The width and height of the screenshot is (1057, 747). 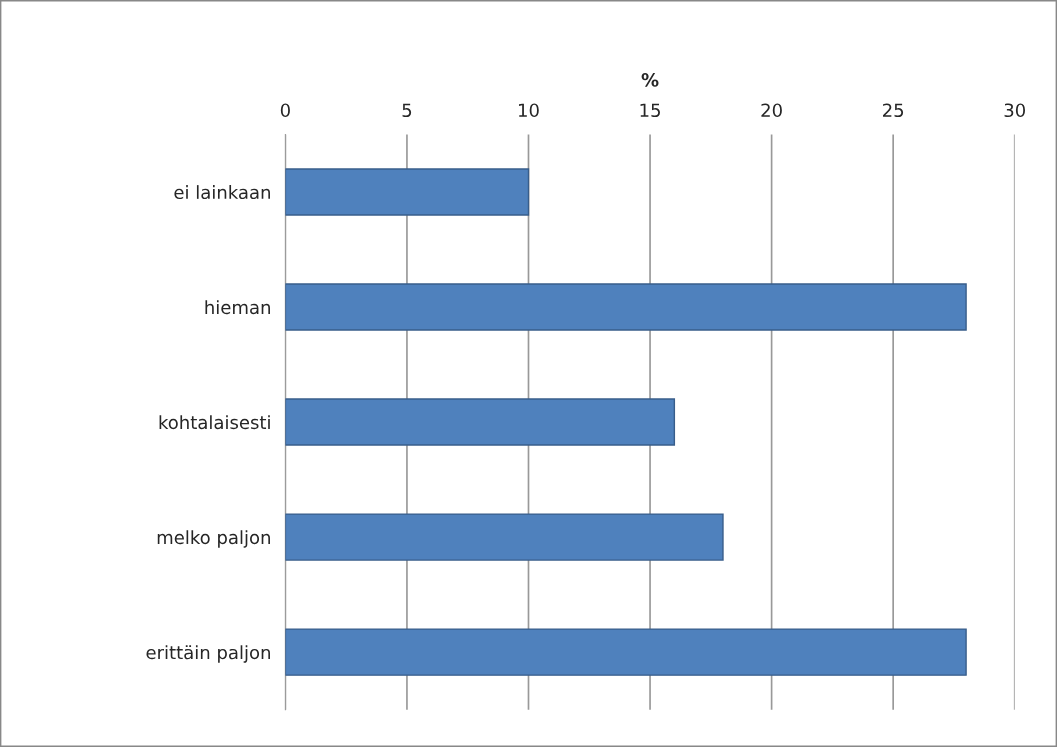 What do you see at coordinates (237, 307) in the screenshot?
I see `y-tick-label: hieman` at bounding box center [237, 307].